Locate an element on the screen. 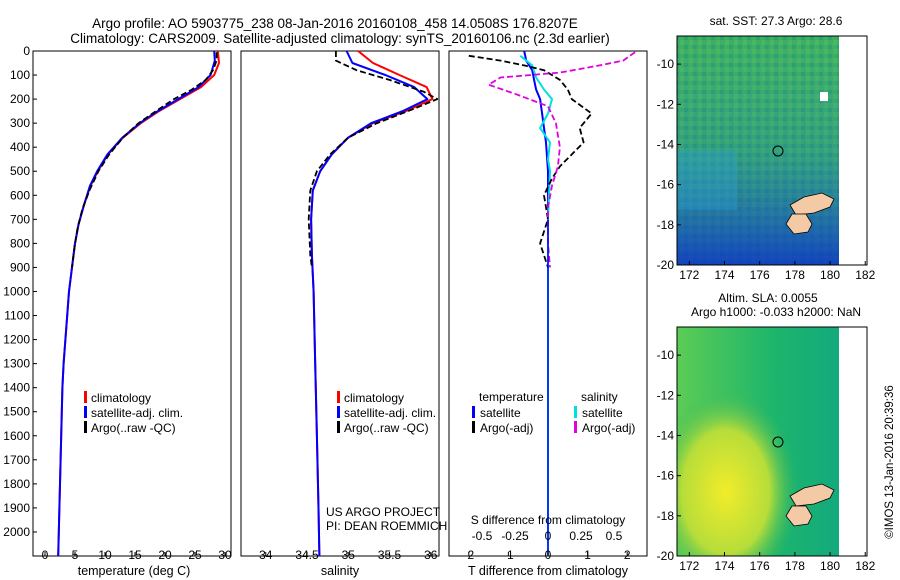 The width and height of the screenshot is (900, 580). y-tick-label: 0 is located at coordinates (26, 51).